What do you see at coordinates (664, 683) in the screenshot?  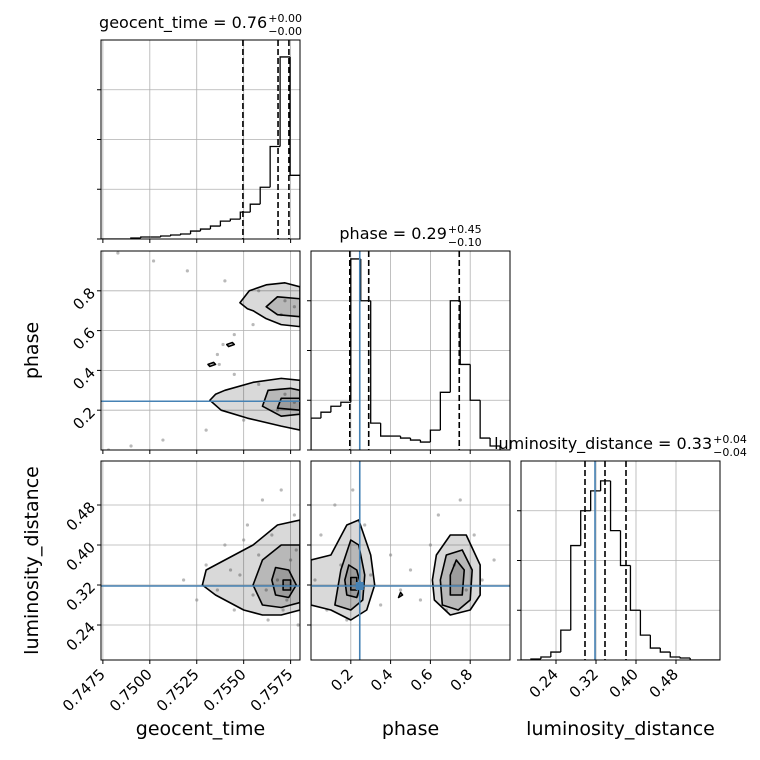 I see `x-tick-label: 0.48` at bounding box center [664, 683].